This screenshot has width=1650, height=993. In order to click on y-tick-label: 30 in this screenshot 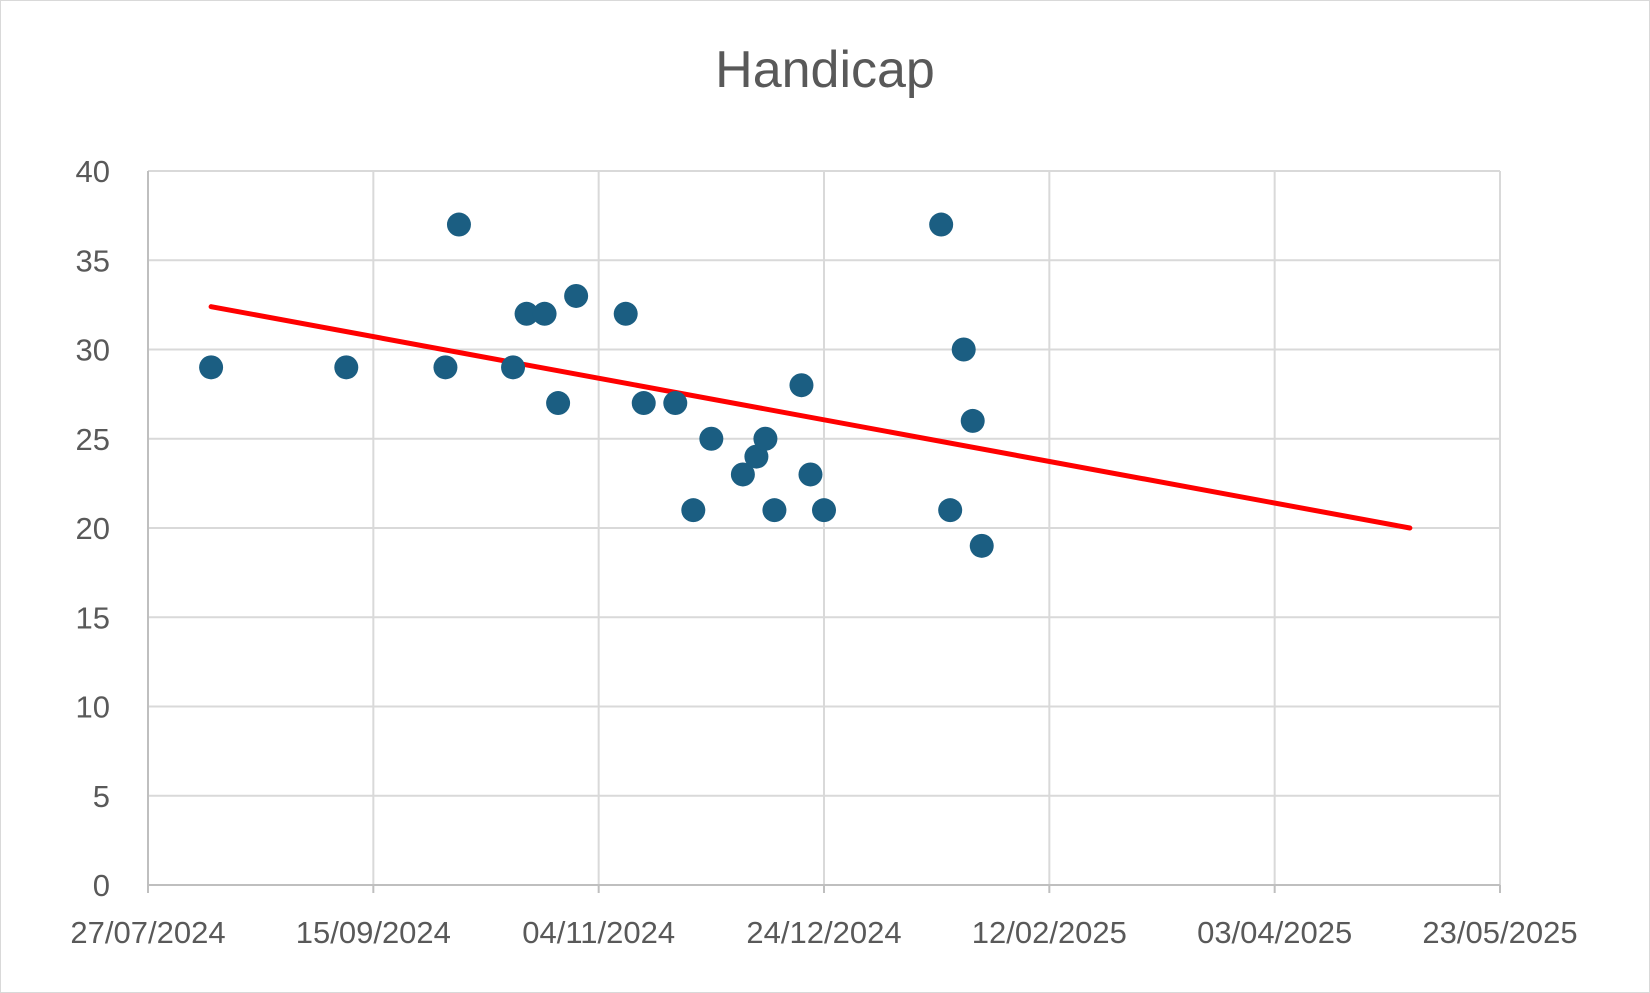, I will do `click(93, 350)`.